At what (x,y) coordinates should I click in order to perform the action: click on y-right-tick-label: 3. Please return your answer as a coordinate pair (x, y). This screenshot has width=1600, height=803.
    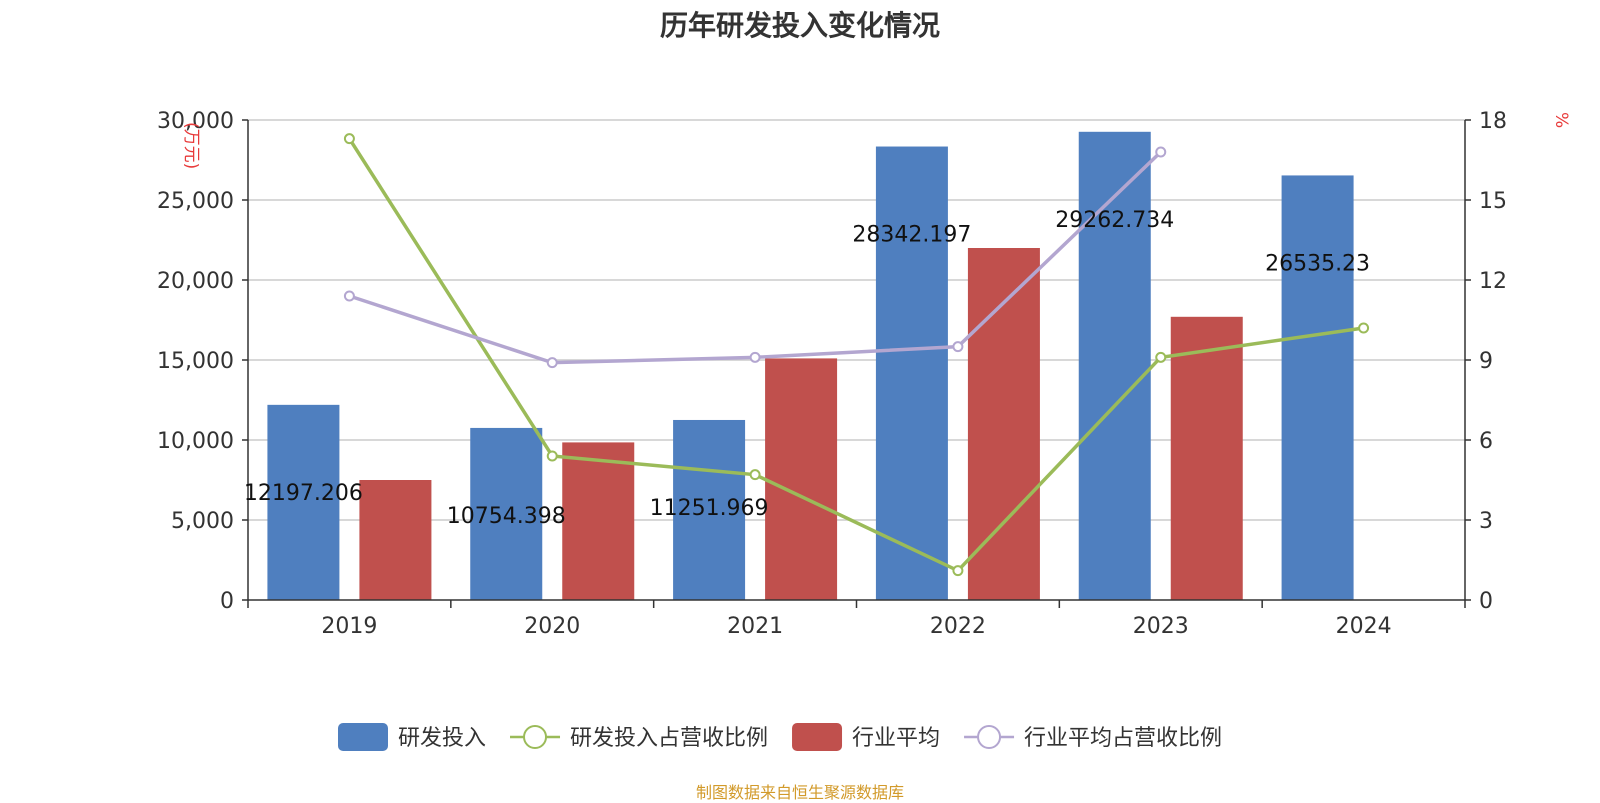
    Looking at the image, I should click on (1486, 521).